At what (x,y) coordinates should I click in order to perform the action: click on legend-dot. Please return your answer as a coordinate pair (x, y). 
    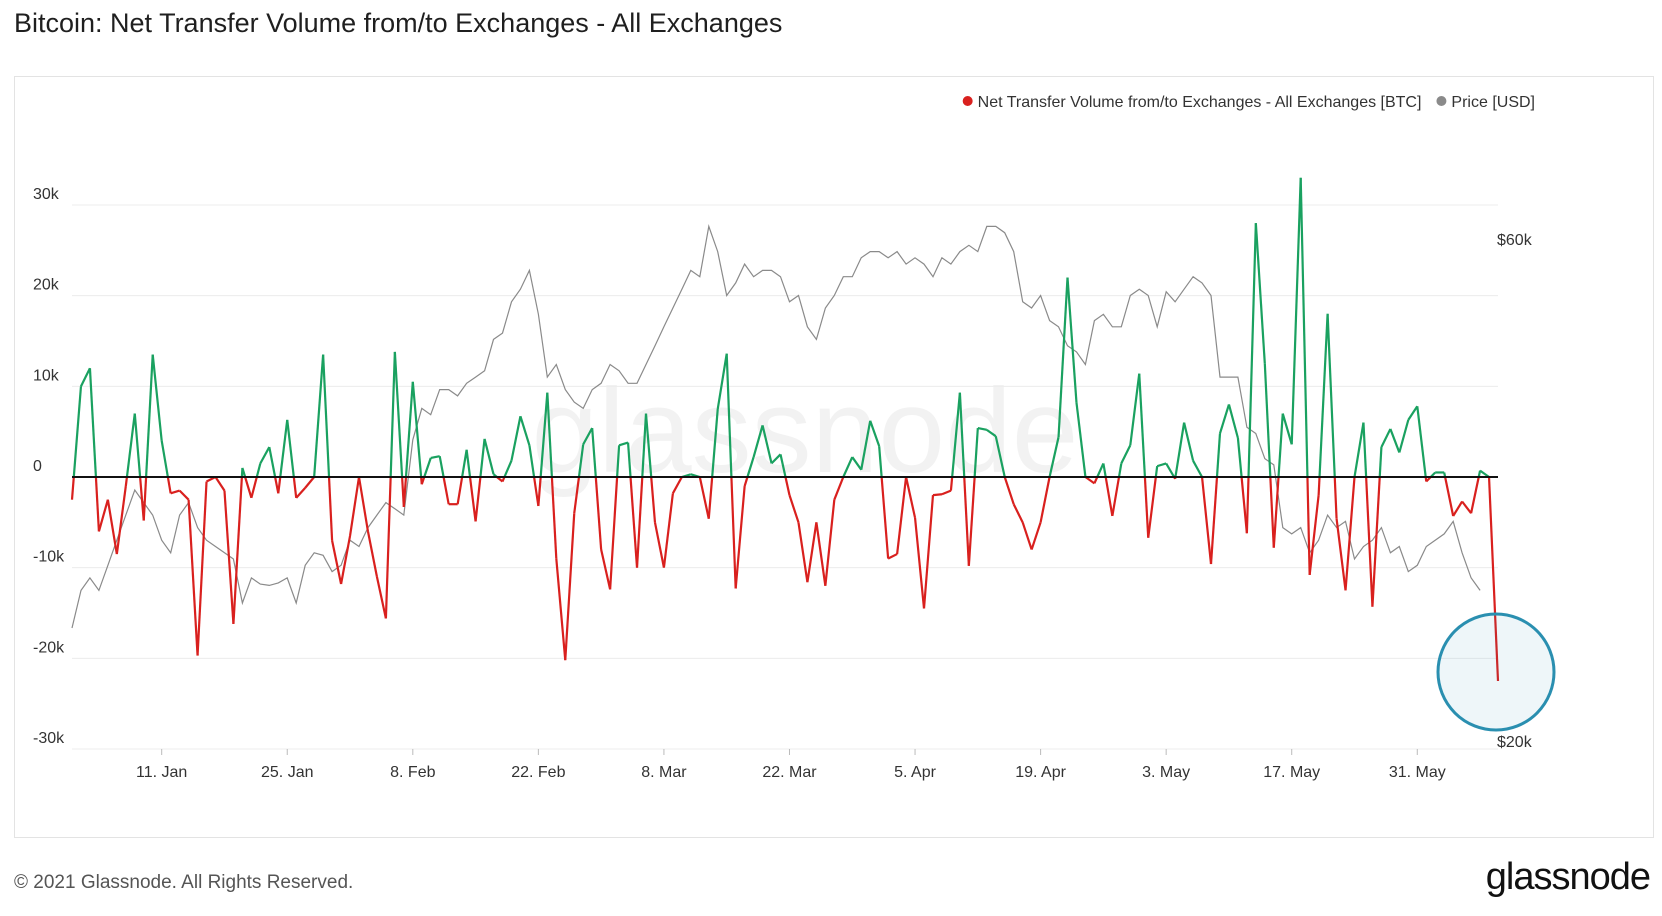
    Looking at the image, I should click on (967, 101).